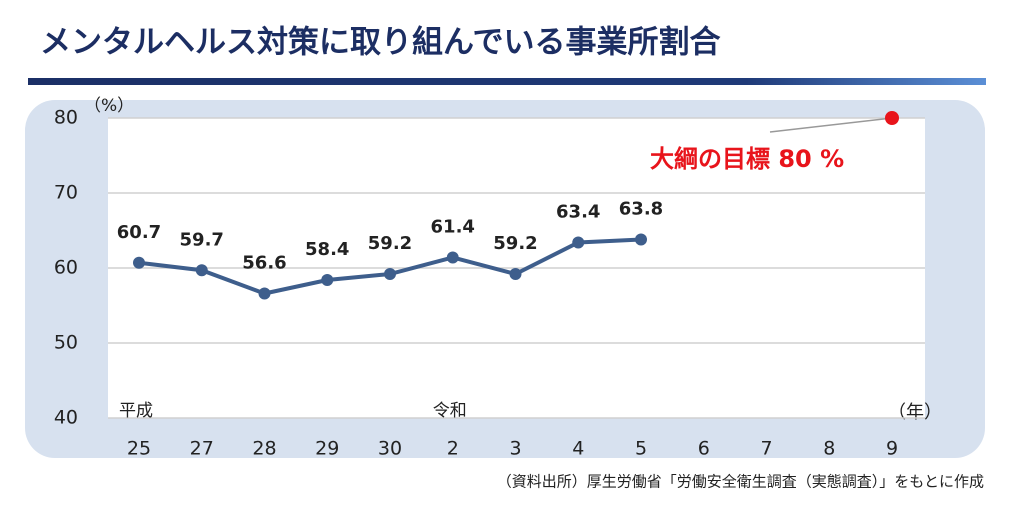  I want to click on x-tick-label: 5, so click(641, 449).